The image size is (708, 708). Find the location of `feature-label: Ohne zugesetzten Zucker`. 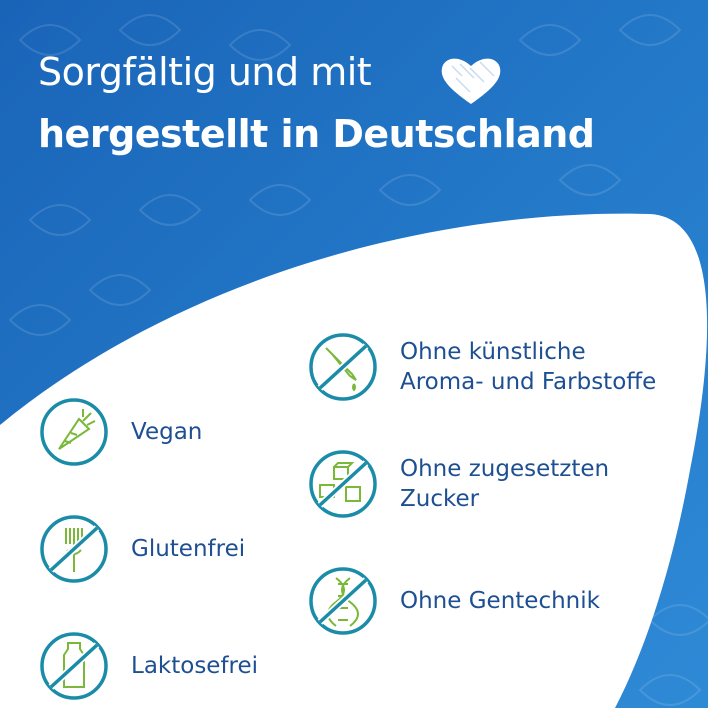

feature-label: Ohne zugesetzten Zucker is located at coordinates (505, 484).